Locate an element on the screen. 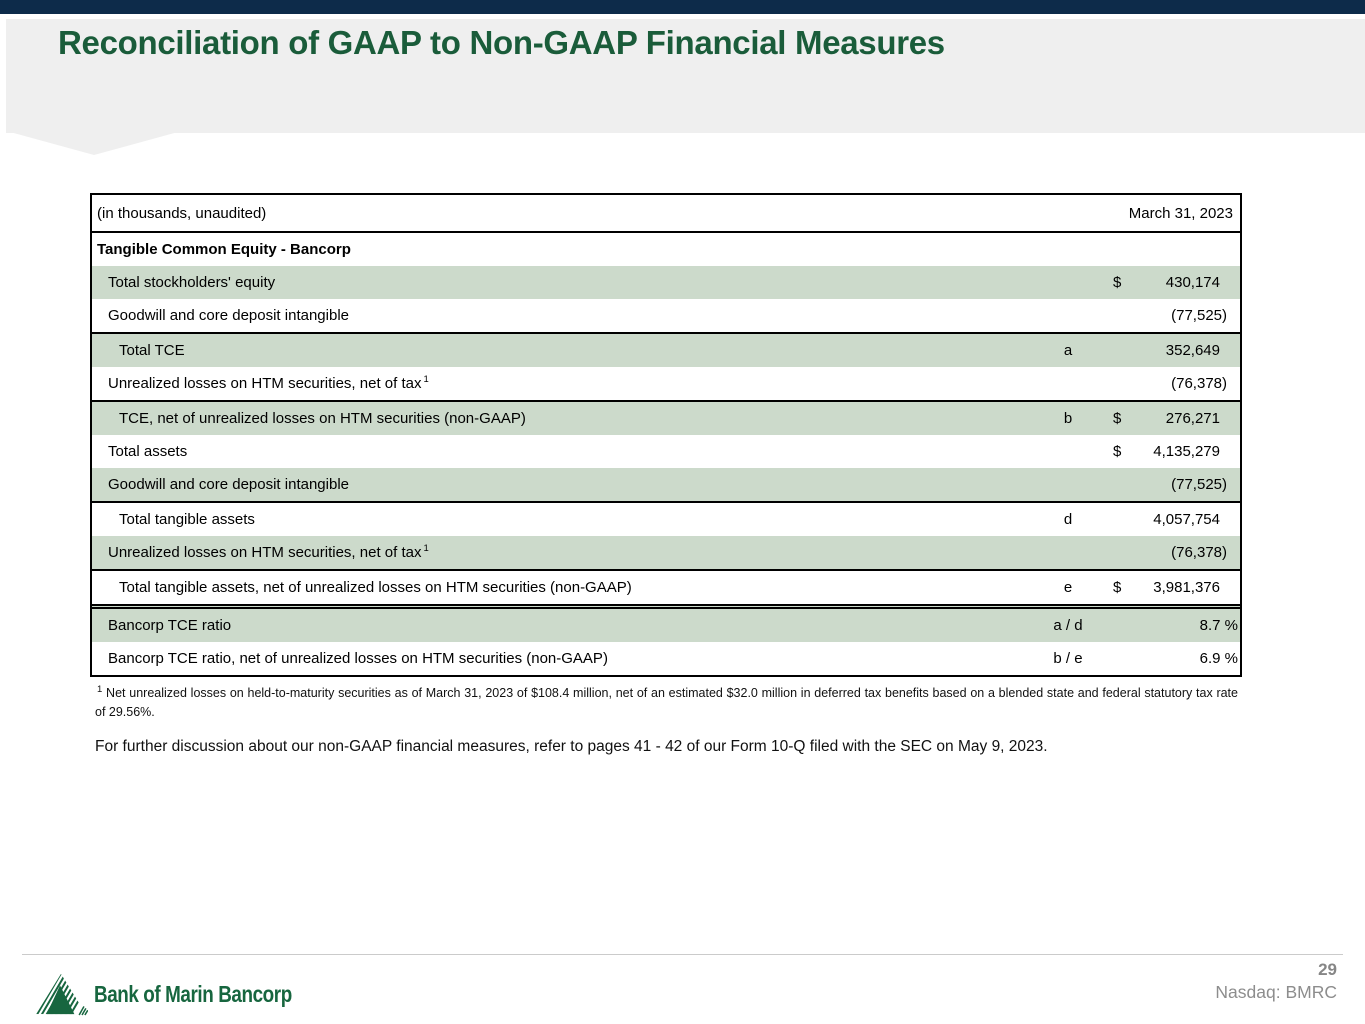 Image resolution: width=1365 pixels, height=1024 pixels. header-band-notch is located at coordinates (94, 143).